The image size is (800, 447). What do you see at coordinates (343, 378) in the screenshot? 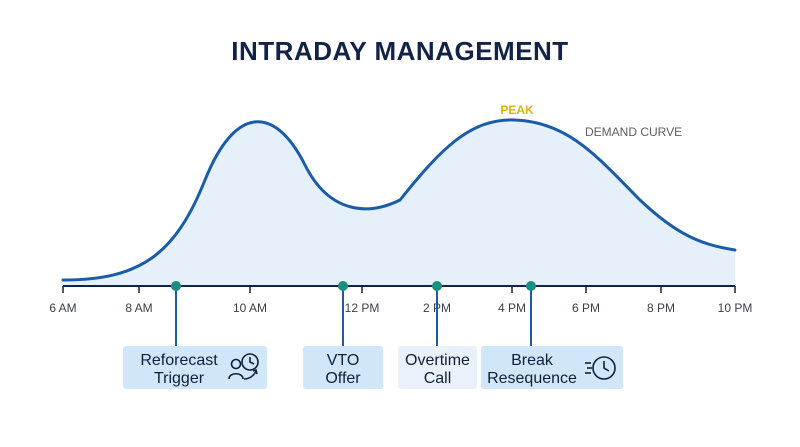
I see `event-card-line: Offer` at bounding box center [343, 378].